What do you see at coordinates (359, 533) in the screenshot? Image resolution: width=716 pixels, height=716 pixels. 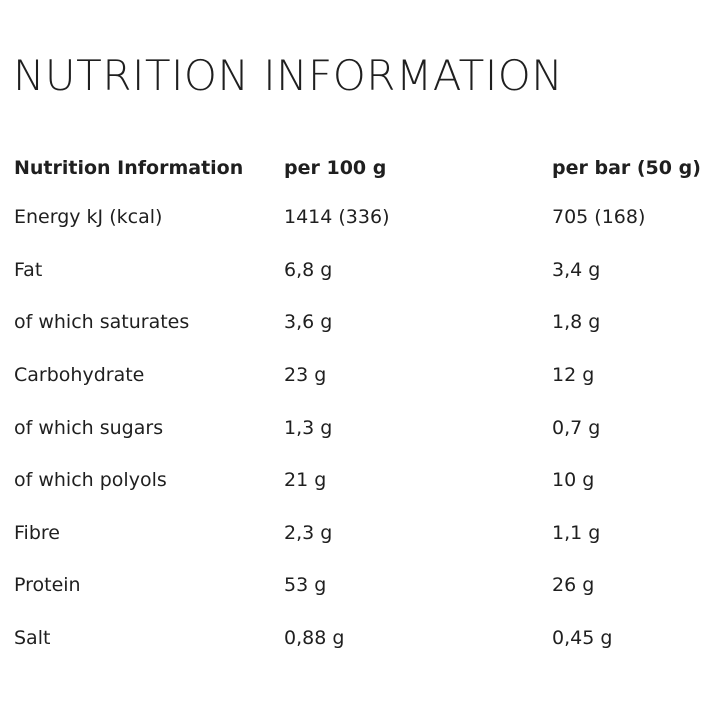 I see `table-row: Fibre 2,3 g 1,1 g` at bounding box center [359, 533].